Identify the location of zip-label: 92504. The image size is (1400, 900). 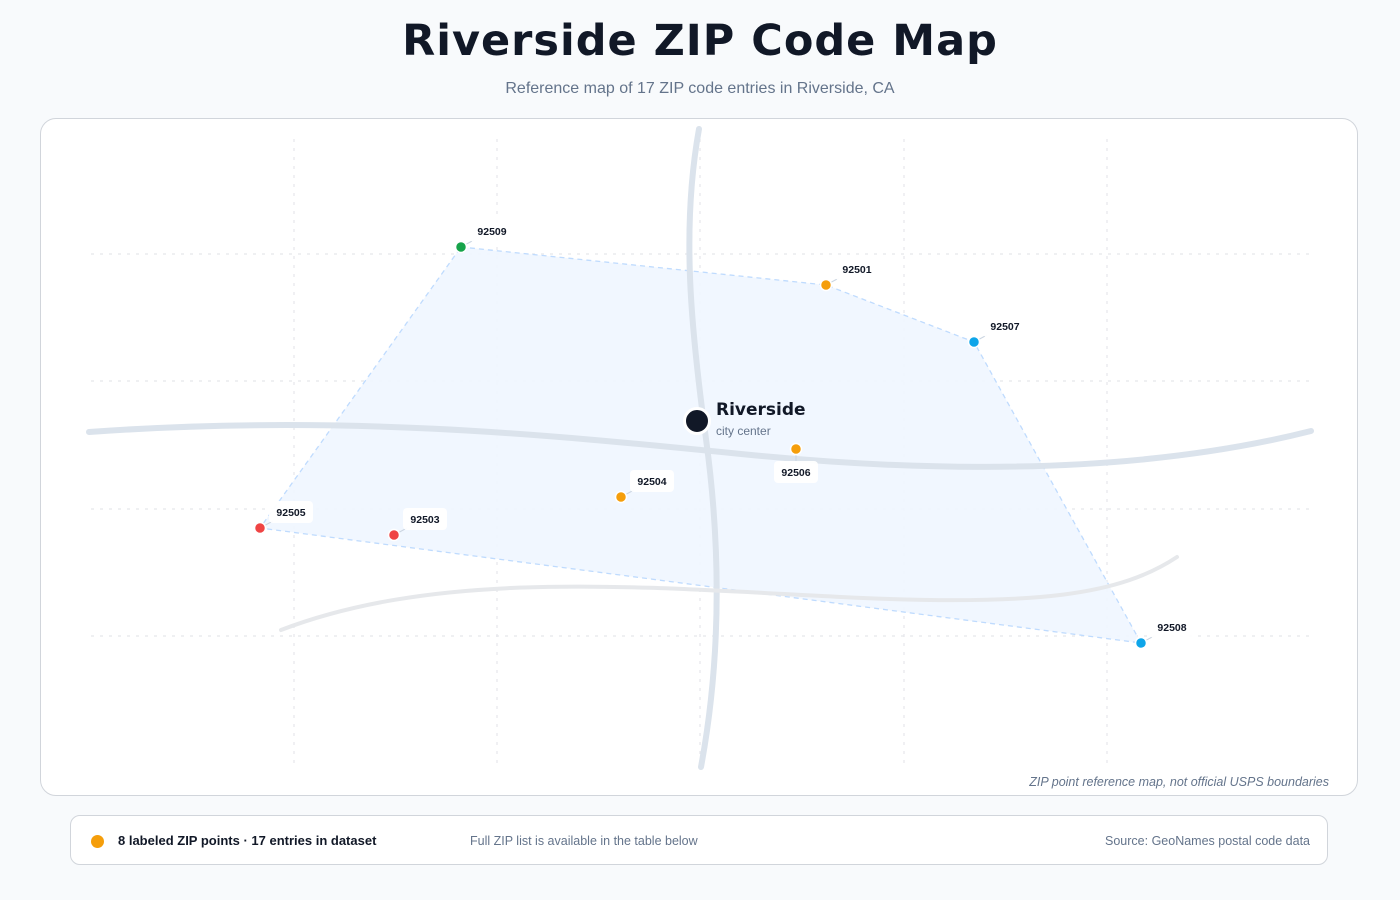
(651, 482).